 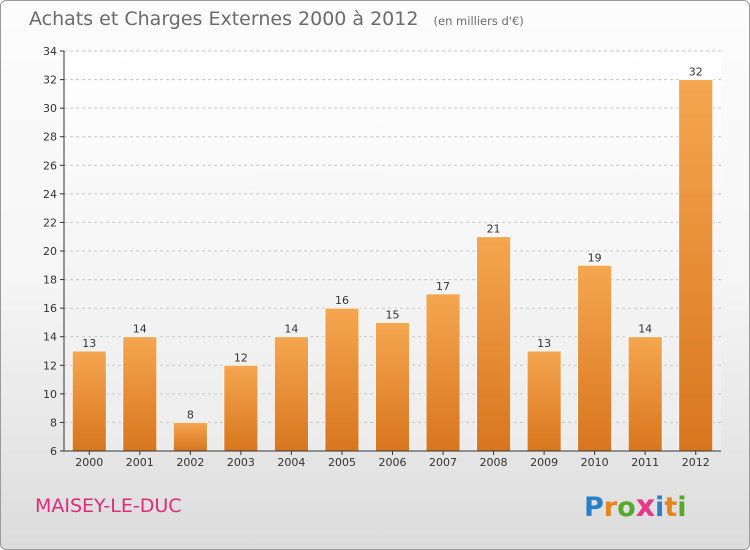 What do you see at coordinates (50, 365) in the screenshot?
I see `y-tick-label: 12` at bounding box center [50, 365].